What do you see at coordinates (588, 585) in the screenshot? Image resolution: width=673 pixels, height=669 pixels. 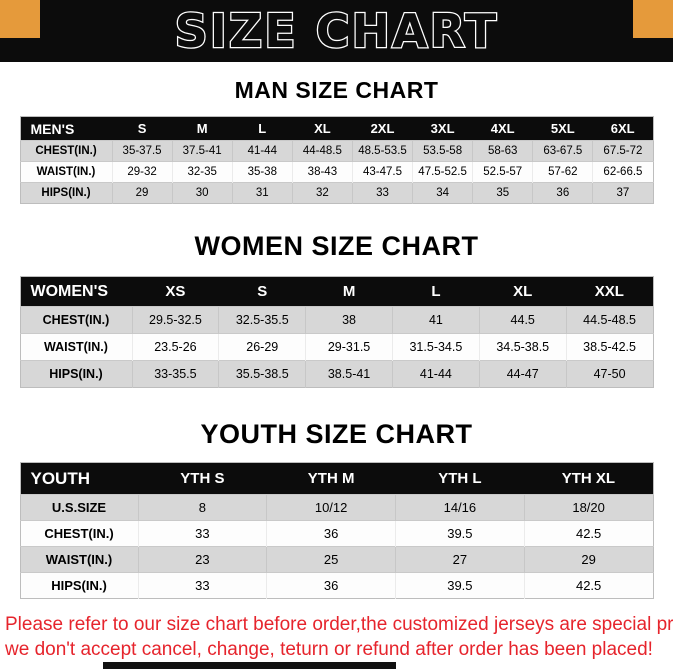 I see `size-cell: 42.5` at bounding box center [588, 585].